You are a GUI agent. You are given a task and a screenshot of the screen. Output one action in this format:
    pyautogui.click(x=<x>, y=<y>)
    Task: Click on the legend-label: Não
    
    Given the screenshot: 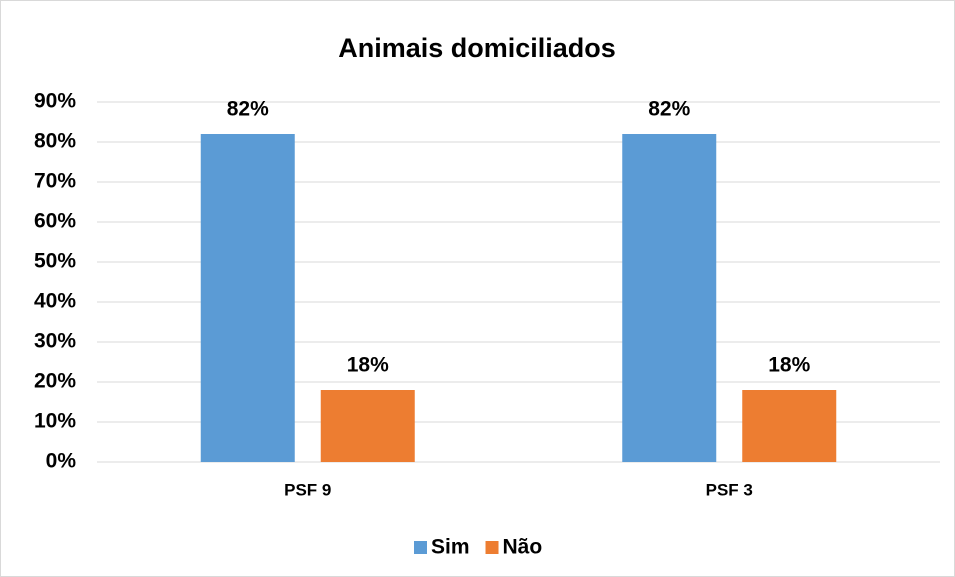 What is the action you would take?
    pyautogui.click(x=523, y=547)
    